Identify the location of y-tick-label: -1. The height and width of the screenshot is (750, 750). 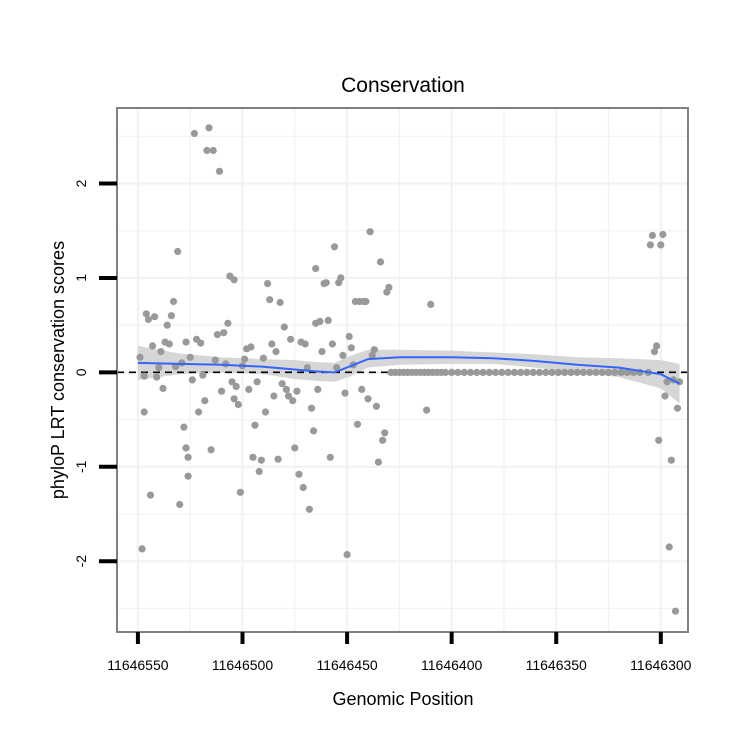
(81, 466).